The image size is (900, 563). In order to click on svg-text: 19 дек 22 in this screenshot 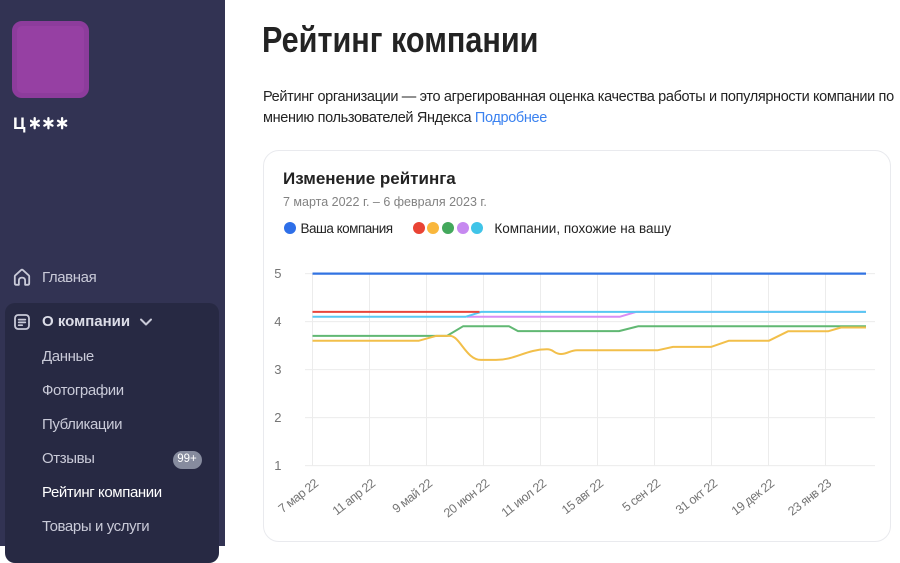, I will do `click(753, 497)`.